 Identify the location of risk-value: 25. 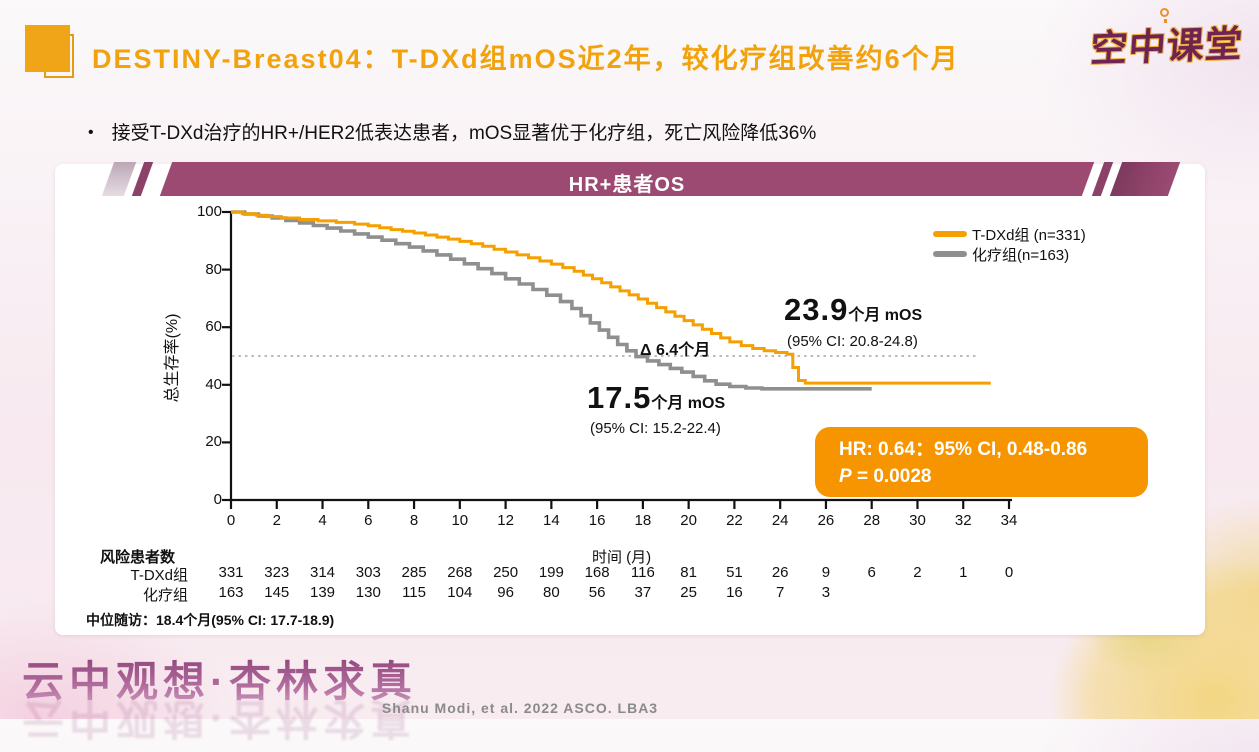
(688, 592).